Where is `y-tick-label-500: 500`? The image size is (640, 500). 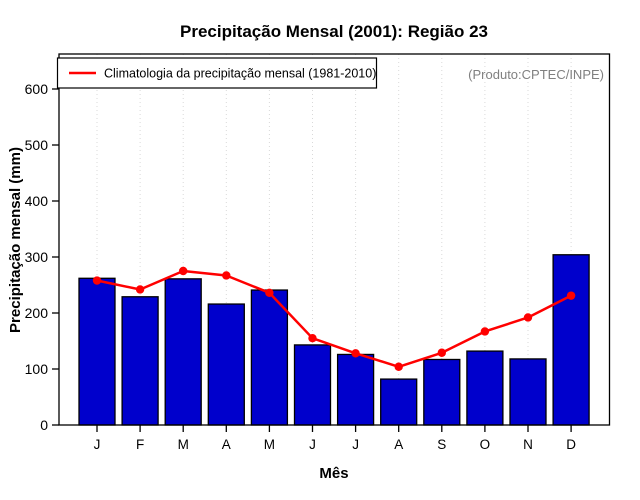 y-tick-label-500: 500 is located at coordinates (37, 145).